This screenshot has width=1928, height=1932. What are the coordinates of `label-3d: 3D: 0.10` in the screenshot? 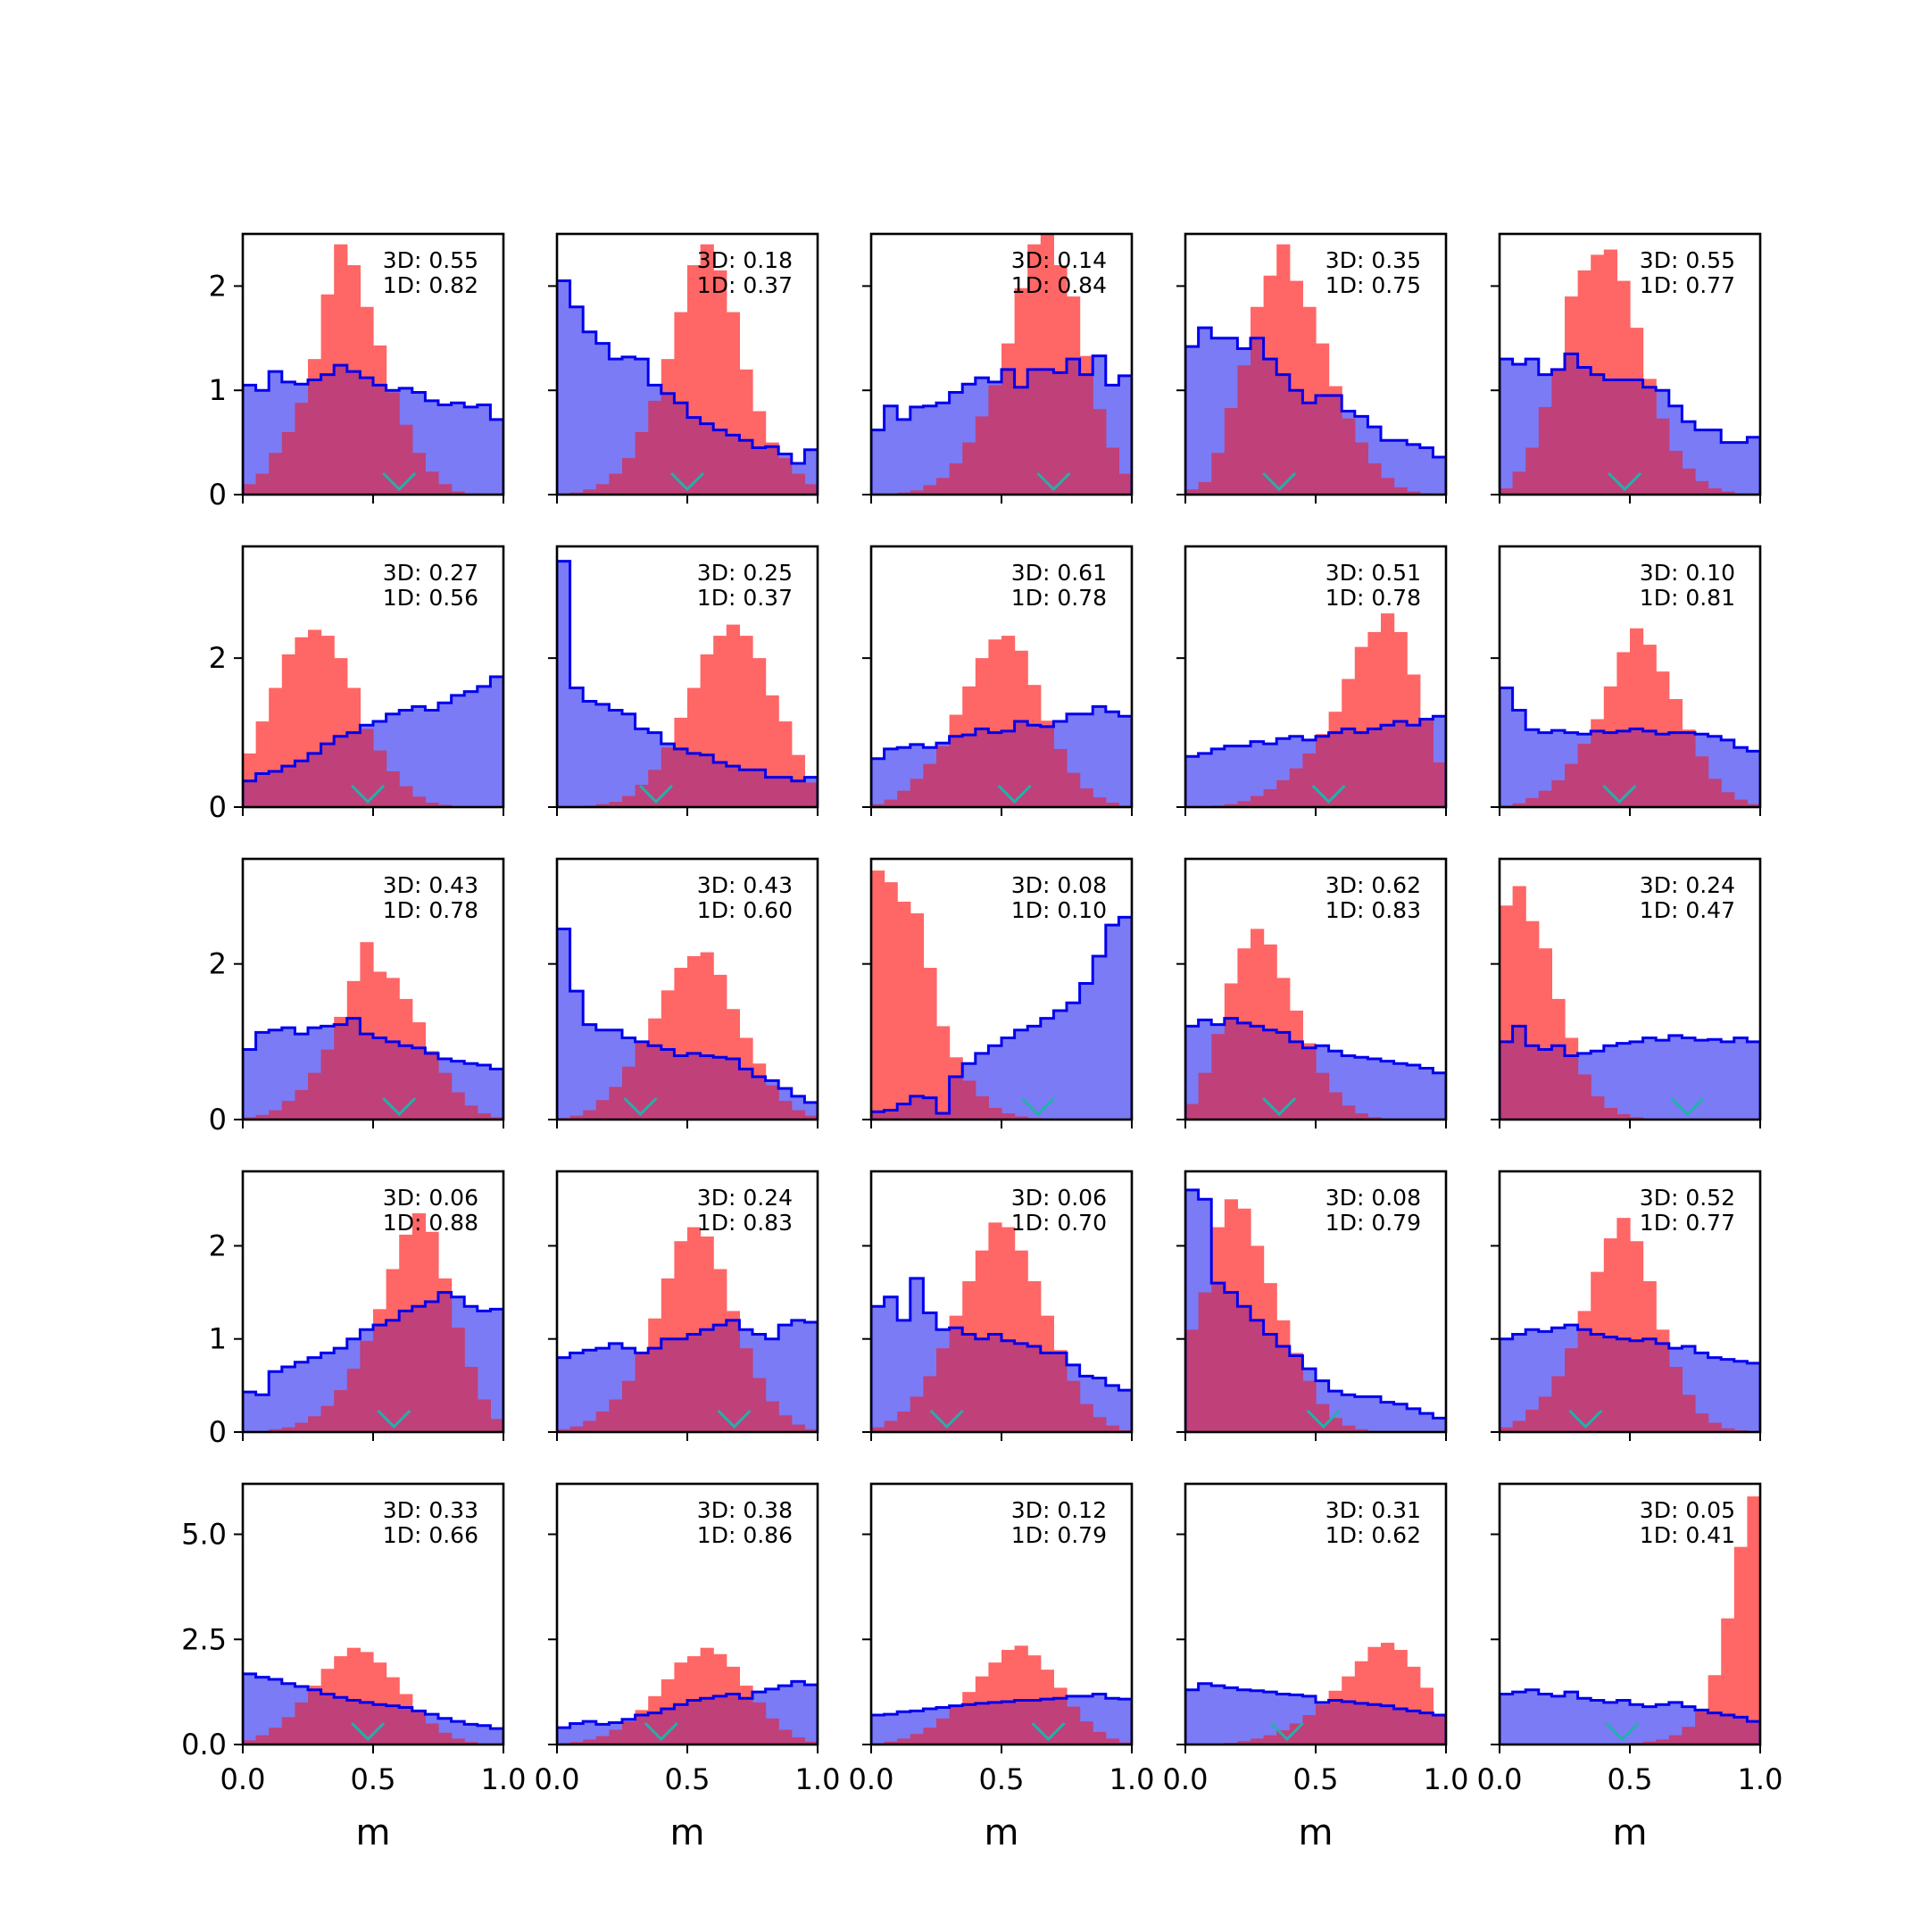 It's located at (1687, 573).